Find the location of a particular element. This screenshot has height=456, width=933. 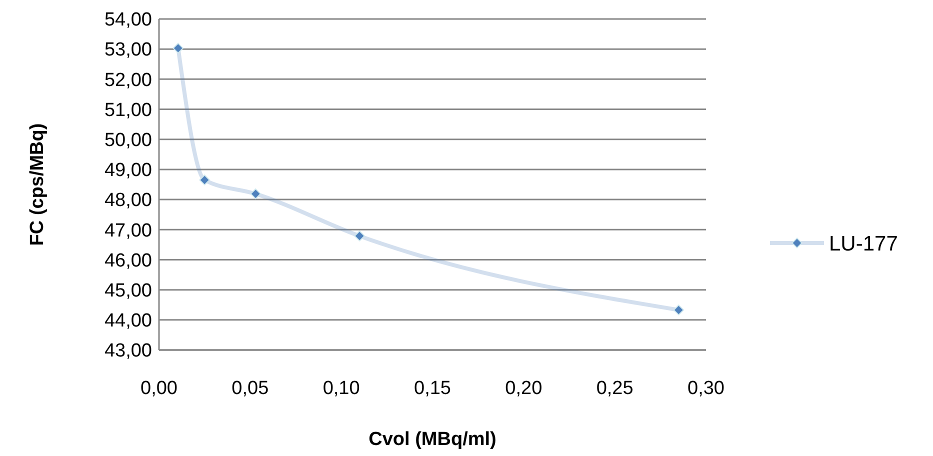

y-tick-label: 47,00 is located at coordinates (128, 231).